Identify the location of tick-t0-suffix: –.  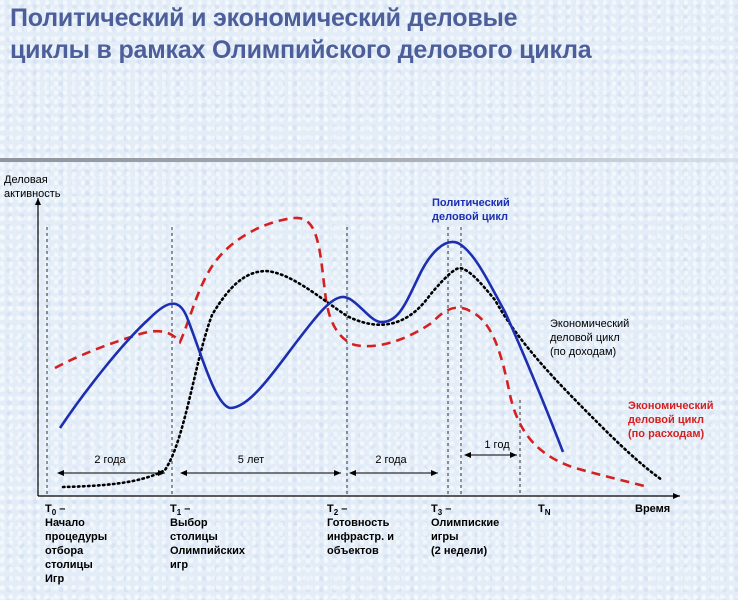
(60, 509).